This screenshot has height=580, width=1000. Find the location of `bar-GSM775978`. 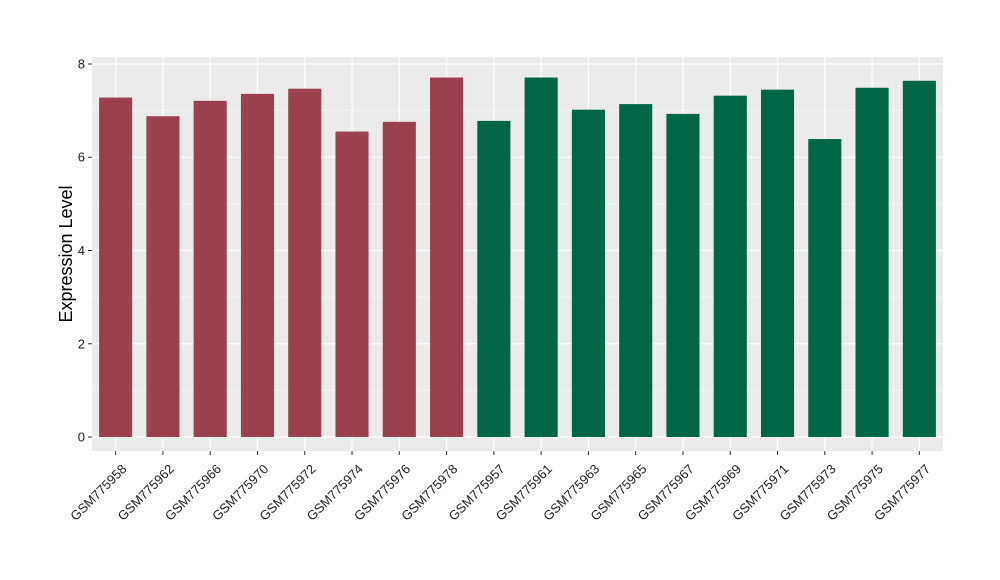

bar-GSM775978 is located at coordinates (447, 257).